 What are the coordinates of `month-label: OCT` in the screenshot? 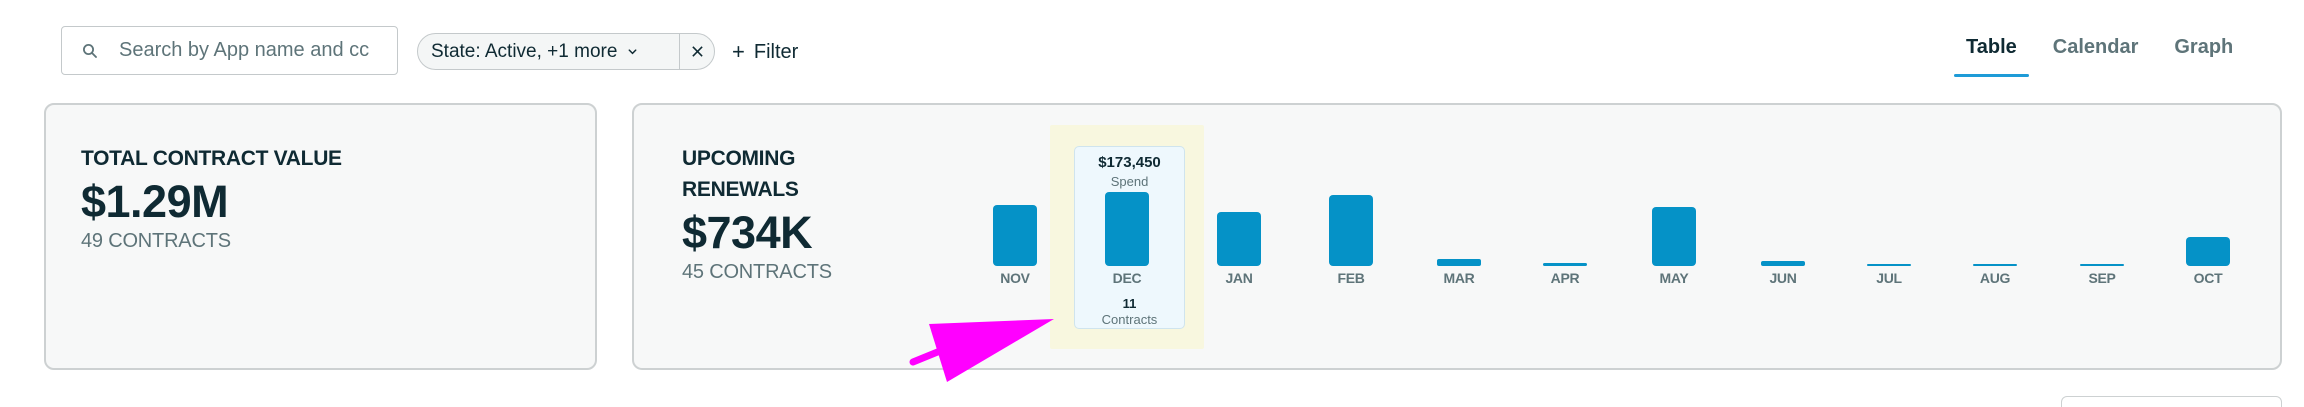 It's located at (2208, 278).